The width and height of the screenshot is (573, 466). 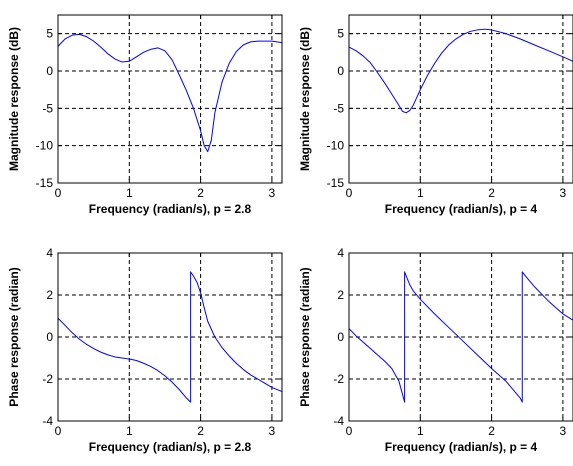 I want to click on plot-area, so click(x=461, y=99).